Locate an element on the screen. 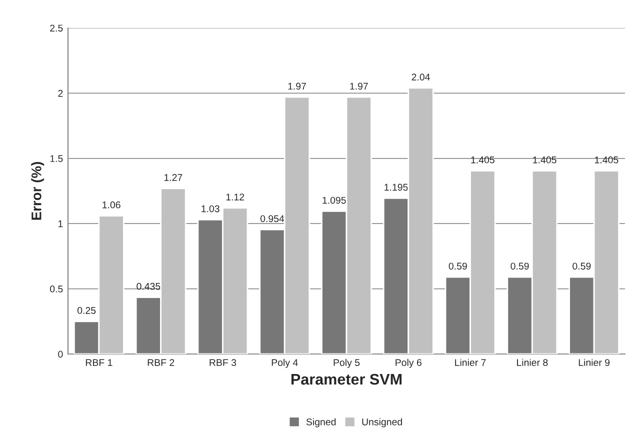 The width and height of the screenshot is (638, 432). y-tick-label: 1 is located at coordinates (60, 224).